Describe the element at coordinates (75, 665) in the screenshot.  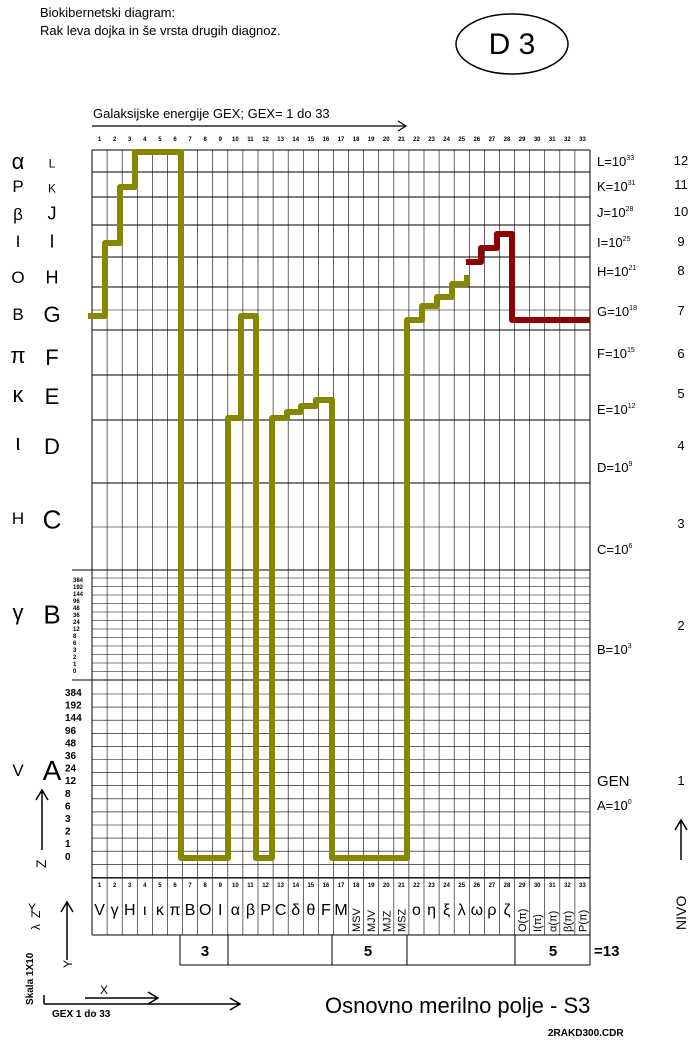
I see `scale-b: 1` at that location.